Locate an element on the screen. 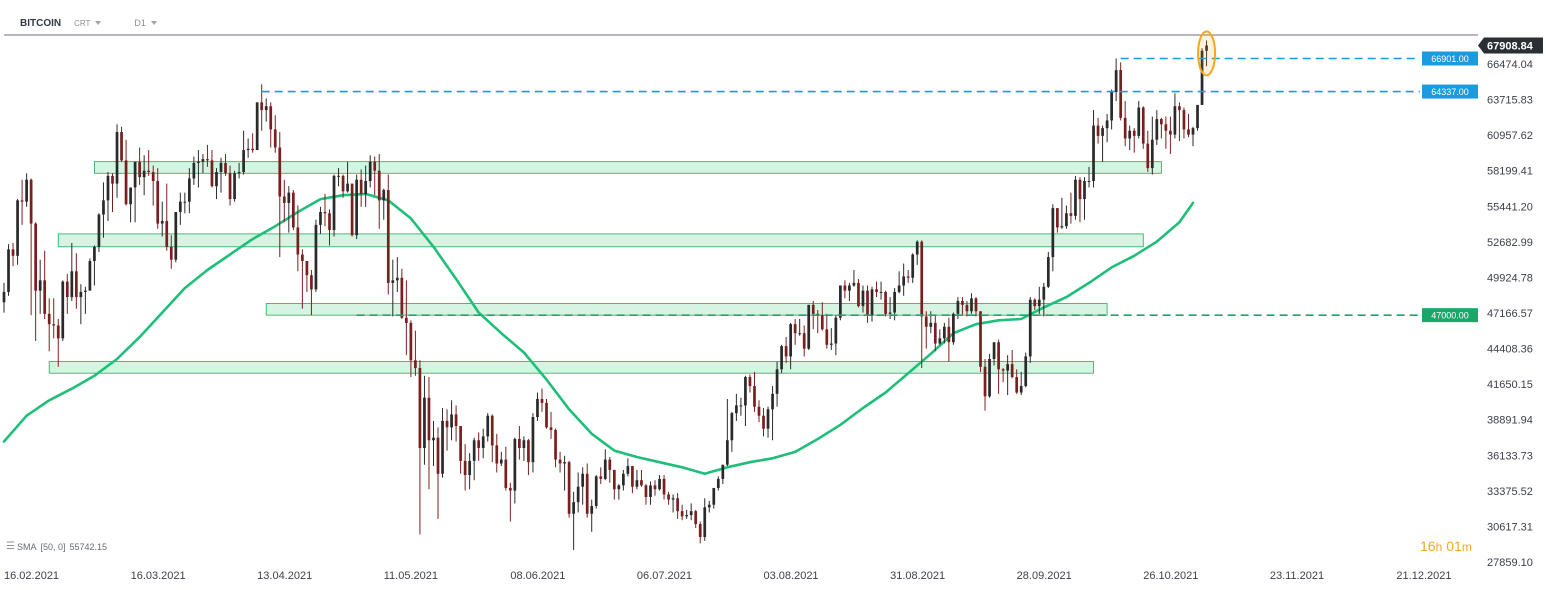 Image resolution: width=1546 pixels, height=590 pixels. symbol-name: BITCOIN is located at coordinates (41, 23).